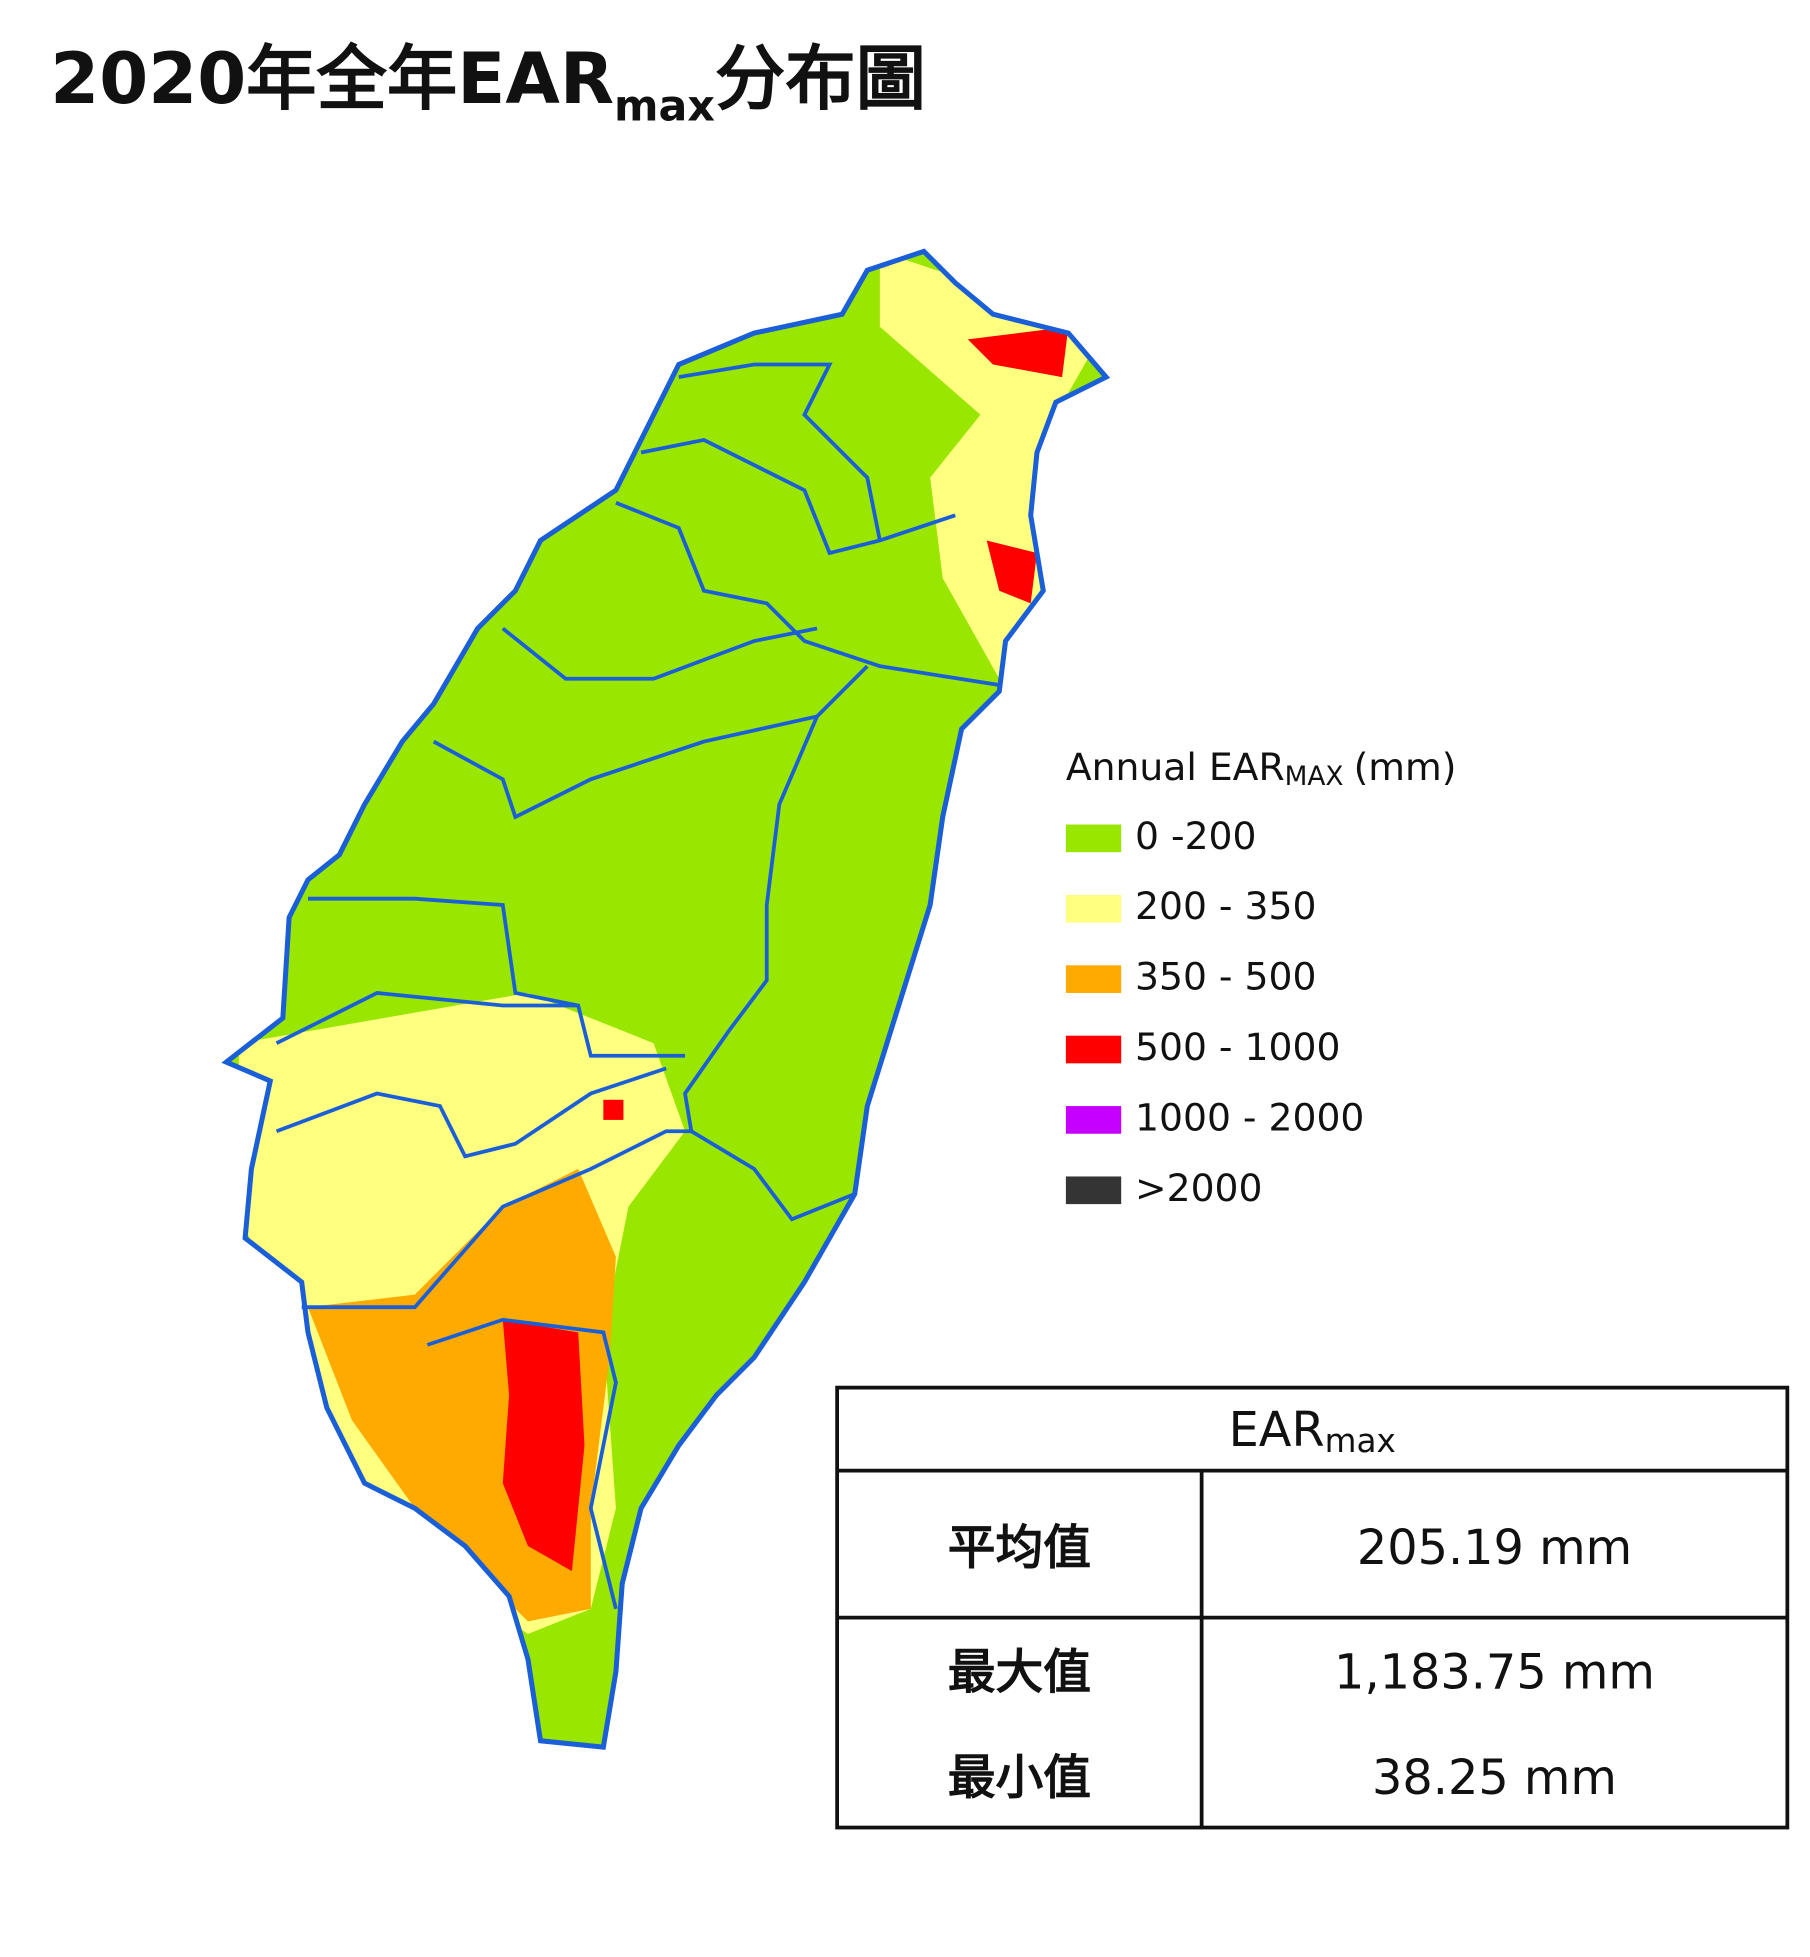 The image size is (1810, 1957). Describe the element at coordinates (1494, 1672) in the screenshot. I see `row-value: 1,183.75 mm` at that location.